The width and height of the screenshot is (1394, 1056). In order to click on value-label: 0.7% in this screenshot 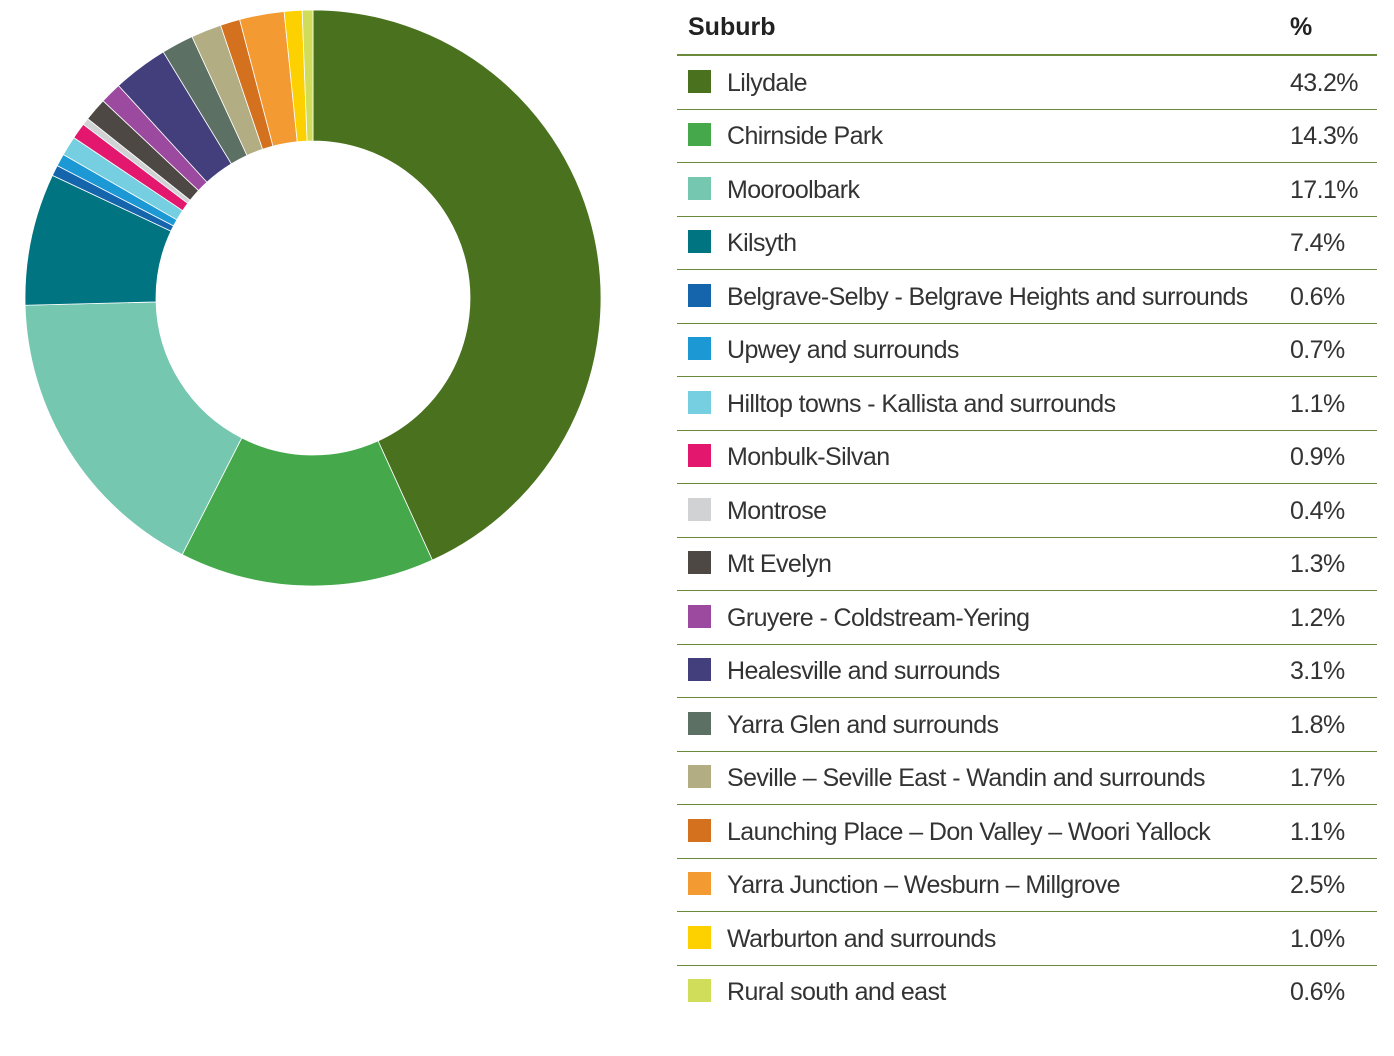, I will do `click(1333, 350)`.